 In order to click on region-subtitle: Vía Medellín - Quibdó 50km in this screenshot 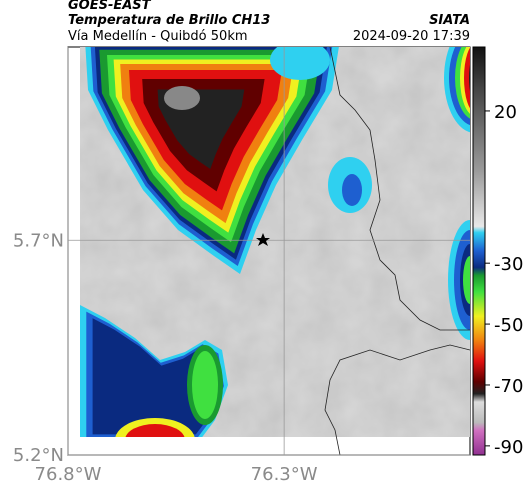, I will do `click(158, 36)`.